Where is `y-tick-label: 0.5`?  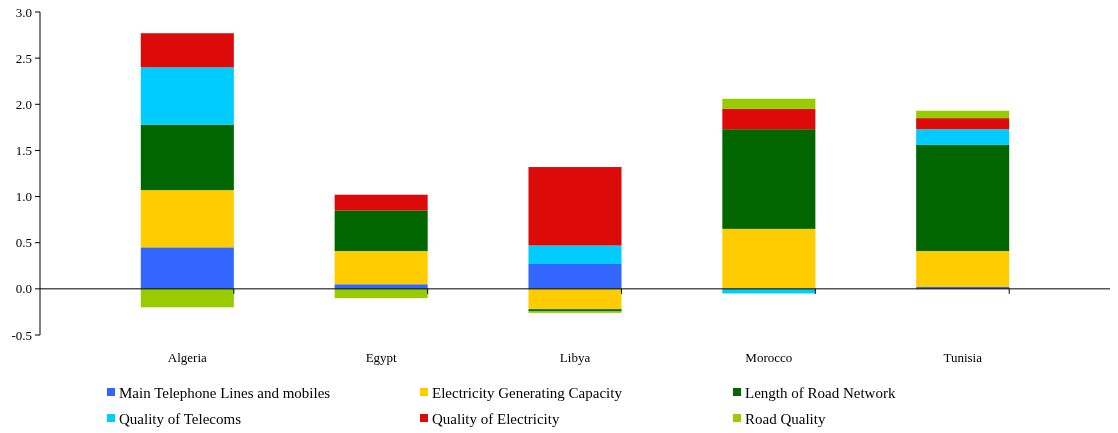 y-tick-label: 0.5 is located at coordinates (23, 243).